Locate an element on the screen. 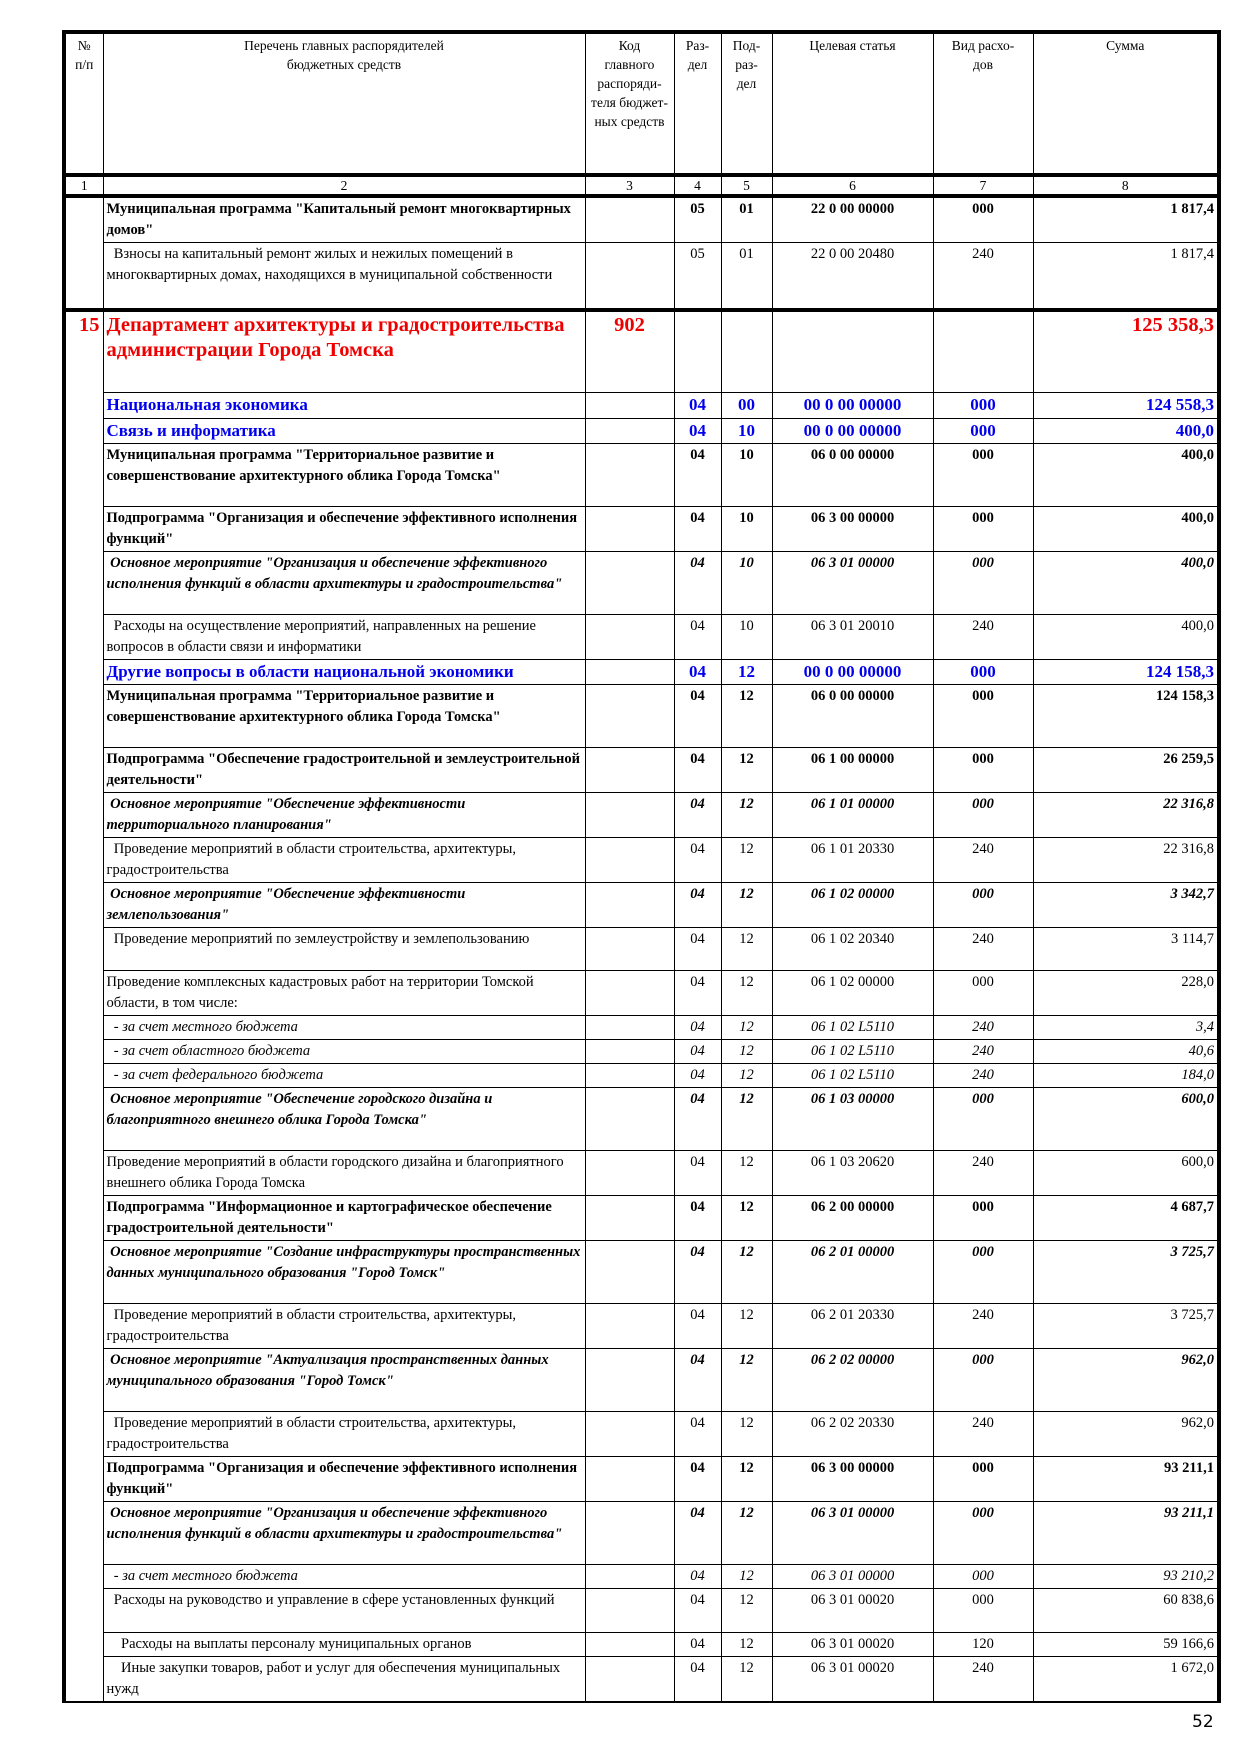 The height and width of the screenshot is (1754, 1240). header-sum: Сумма is located at coordinates (1126, 103).